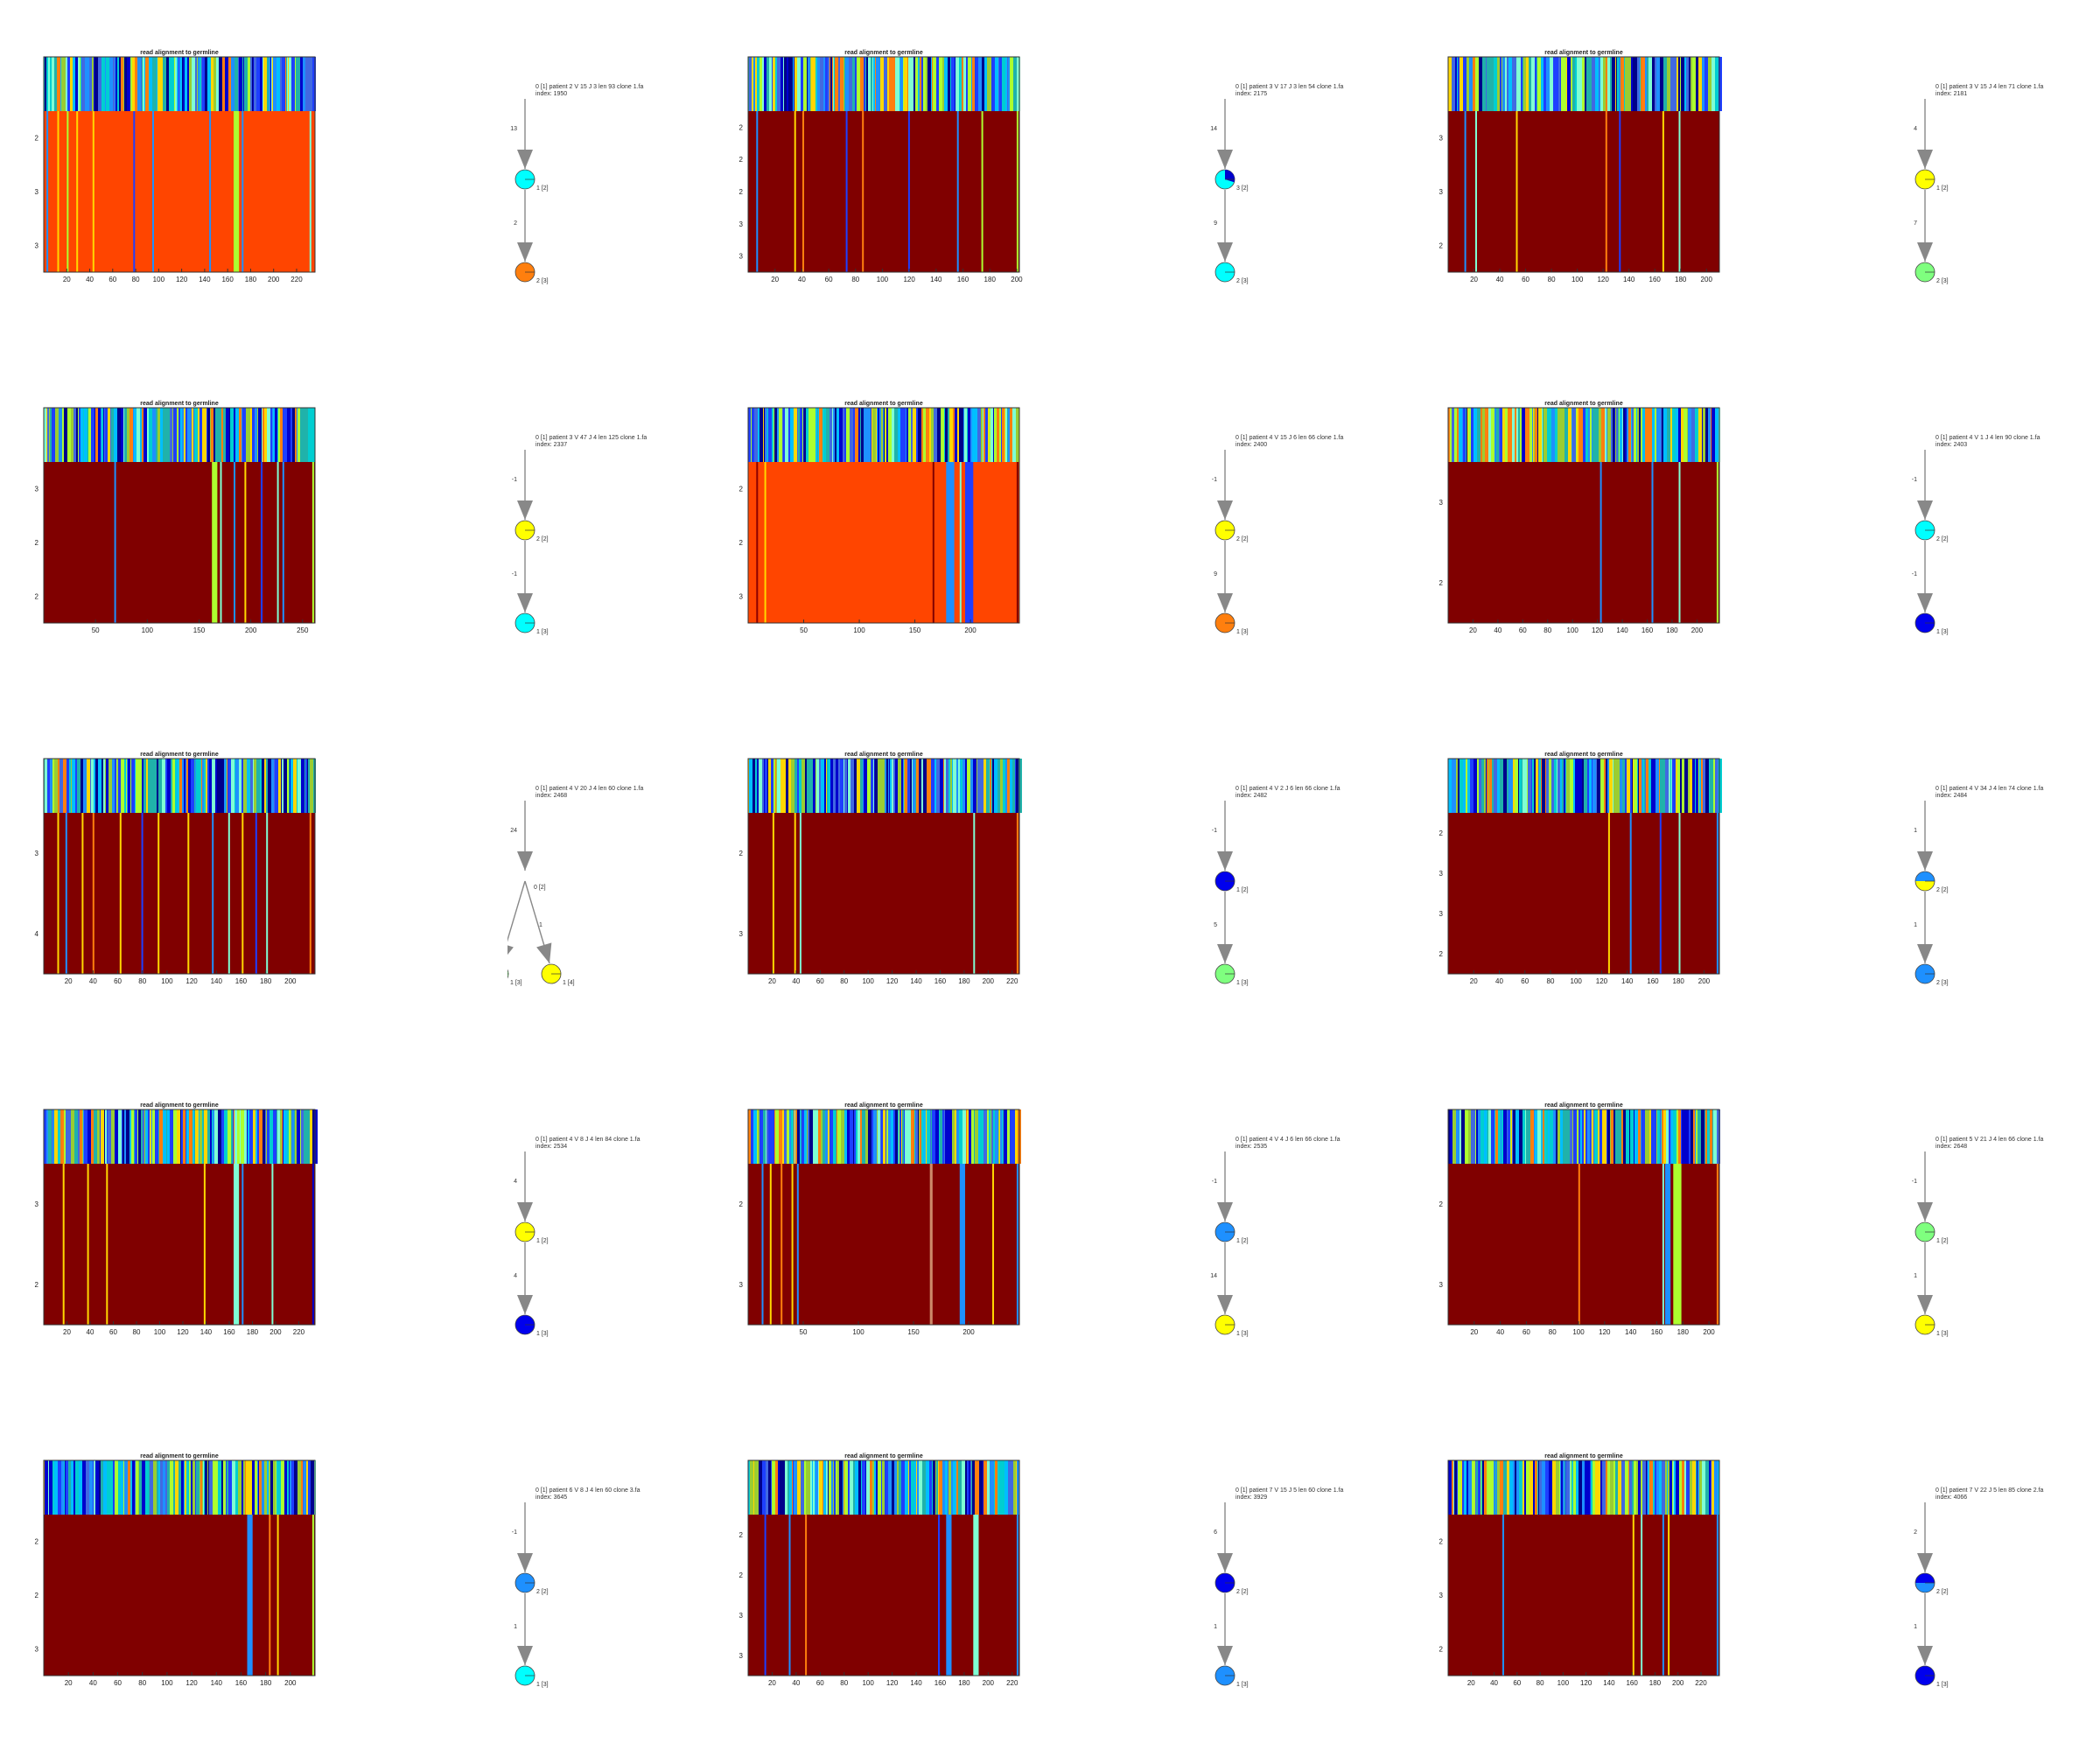 The width and height of the screenshot is (2100, 1750). I want to click on tree-index: index: 1950, so click(551, 94).